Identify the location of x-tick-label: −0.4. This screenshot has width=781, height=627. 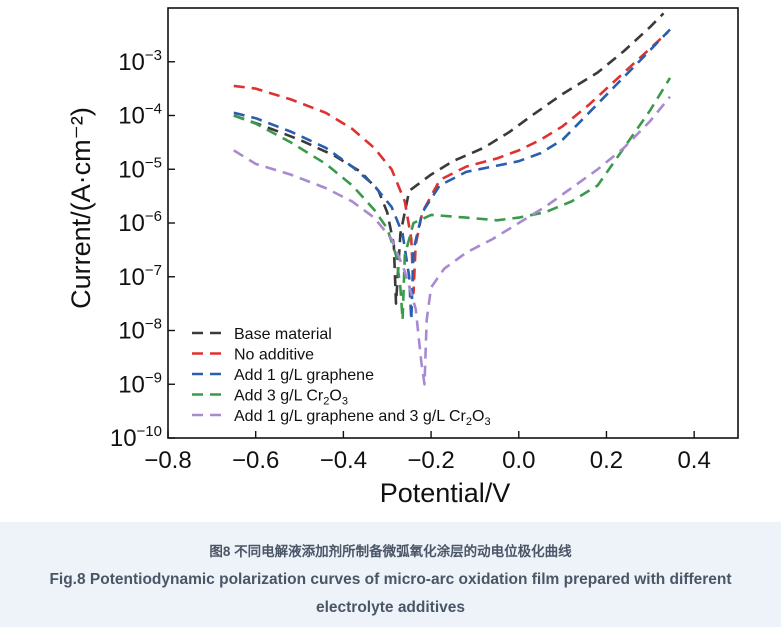
(343, 460).